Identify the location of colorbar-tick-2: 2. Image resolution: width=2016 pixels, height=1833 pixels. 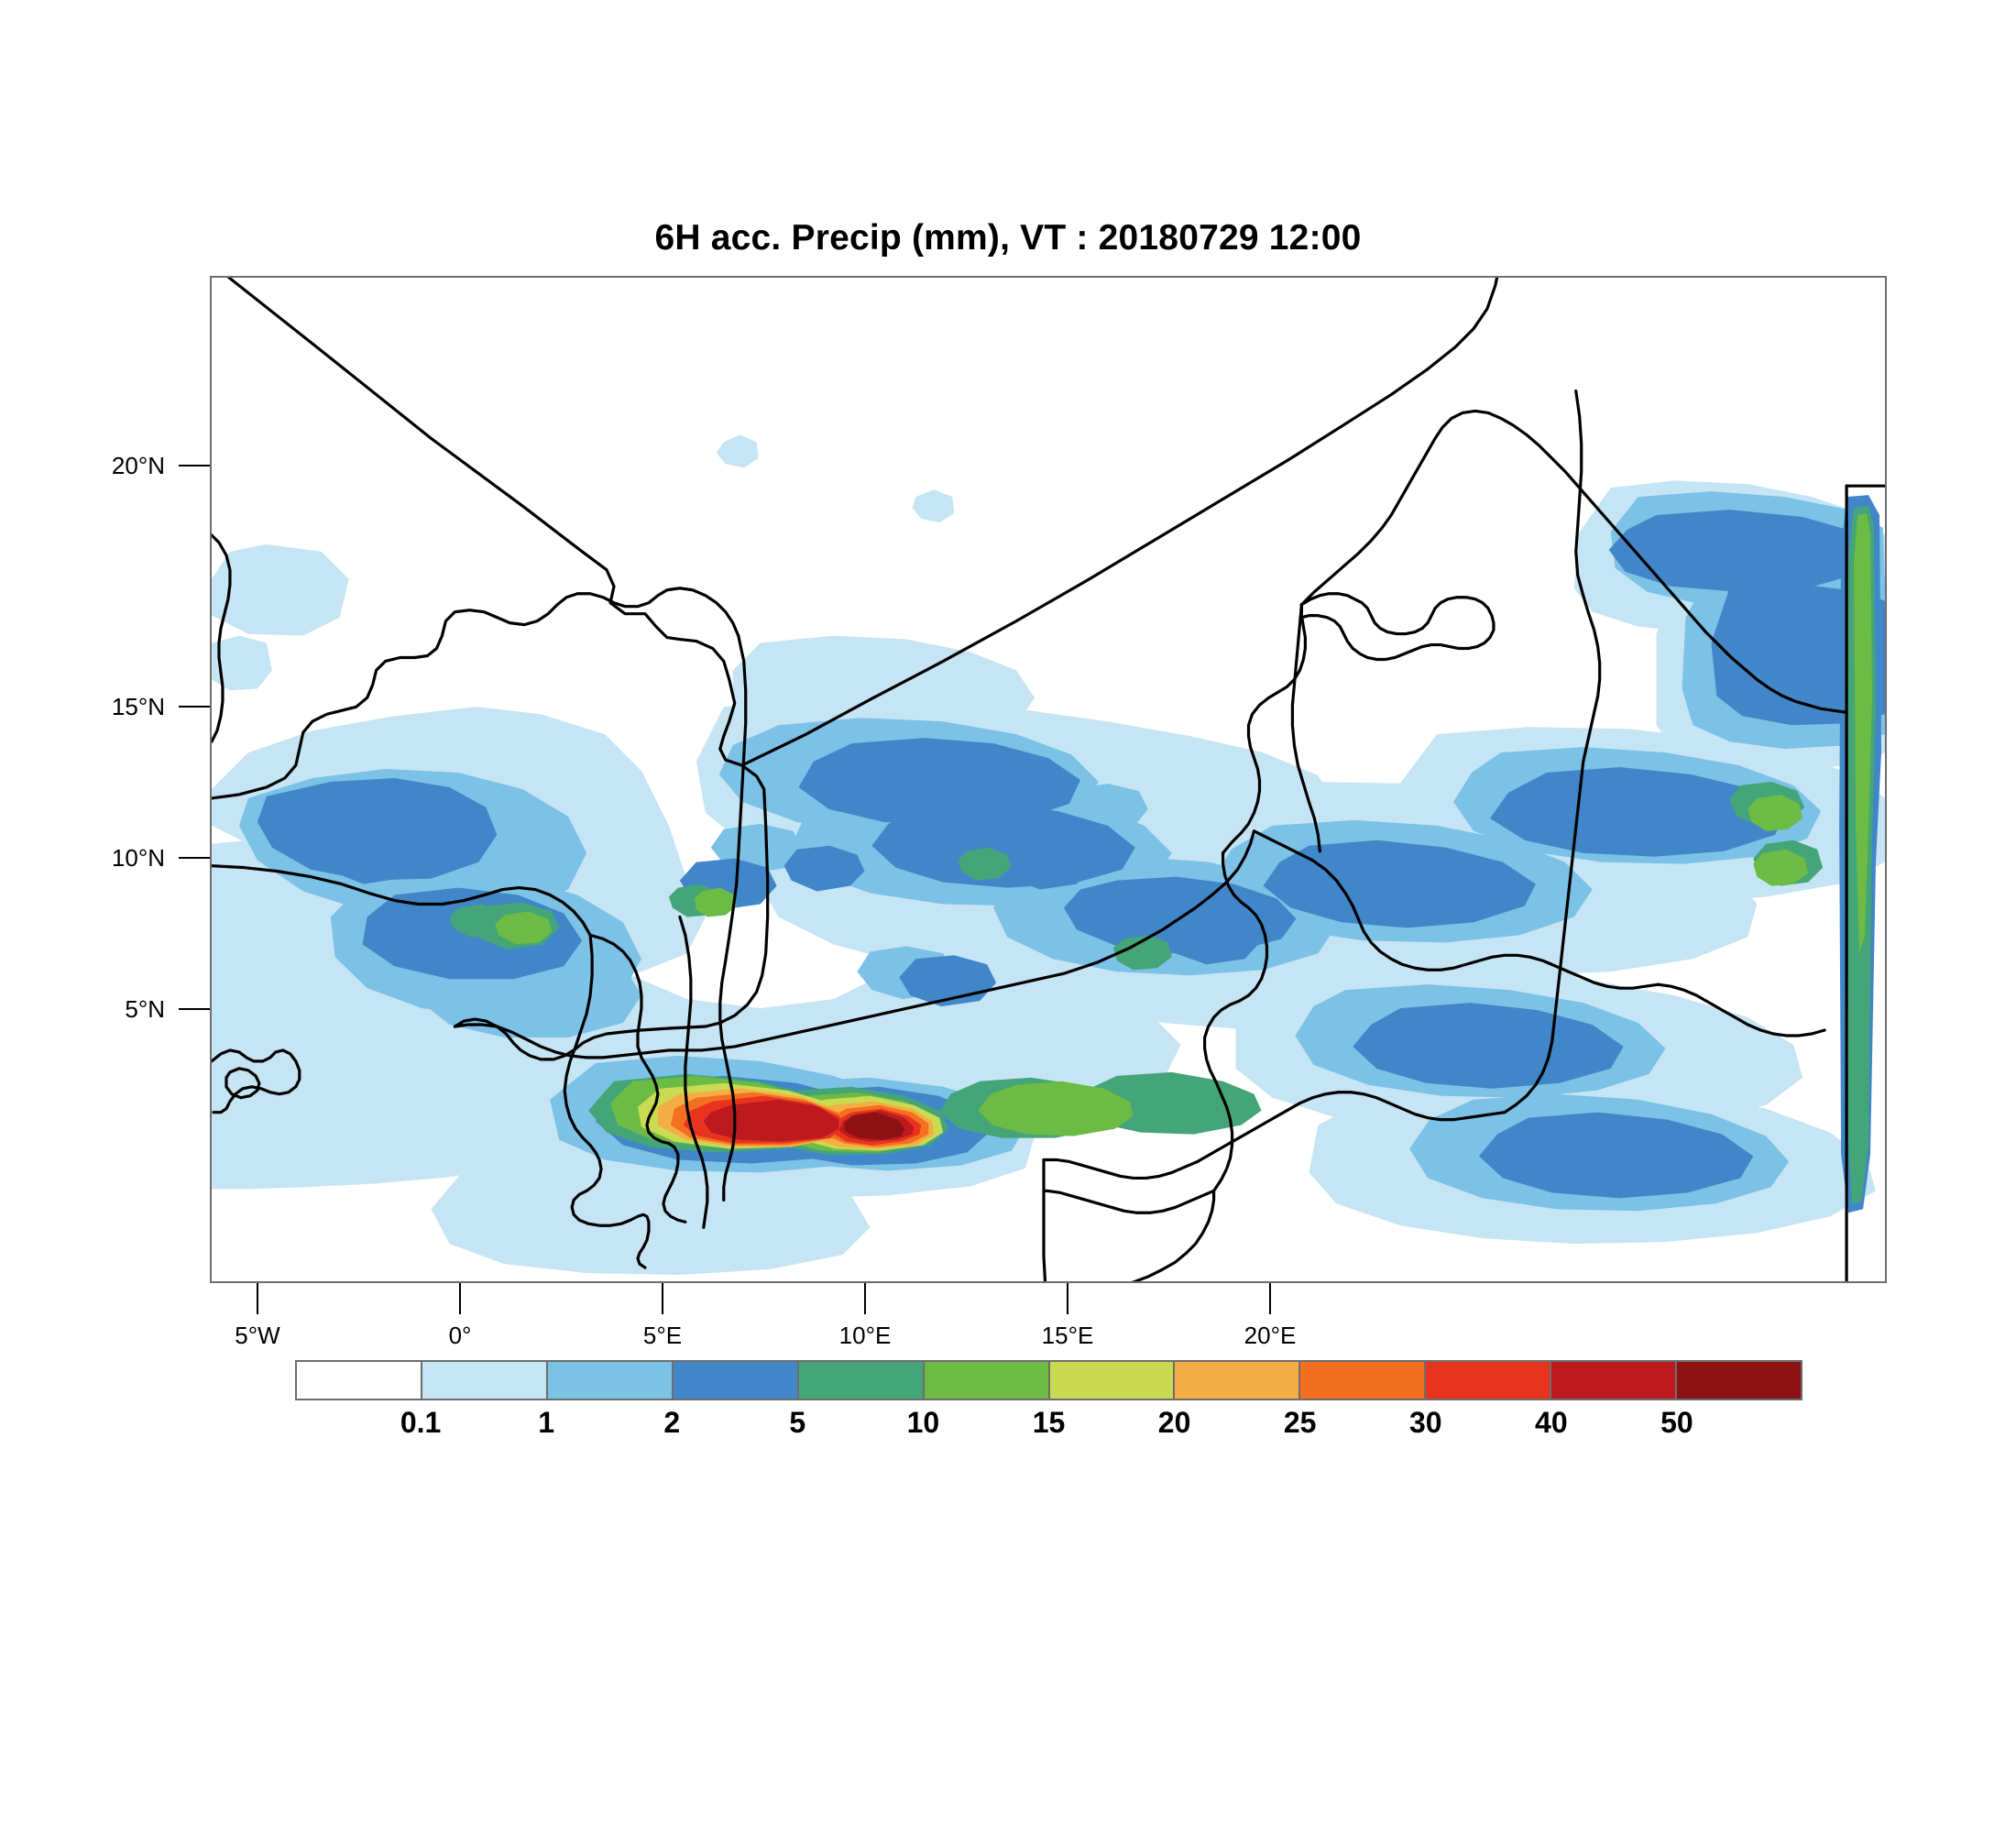
(672, 1422).